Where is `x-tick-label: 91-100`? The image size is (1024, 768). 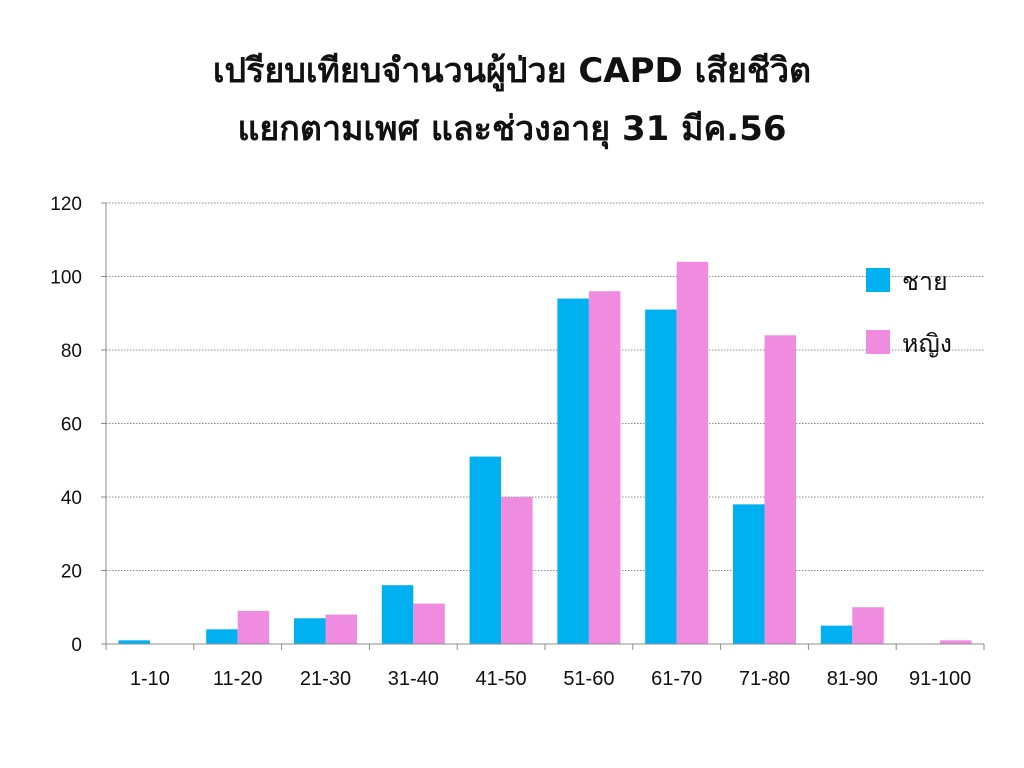
x-tick-label: 91-100 is located at coordinates (940, 679).